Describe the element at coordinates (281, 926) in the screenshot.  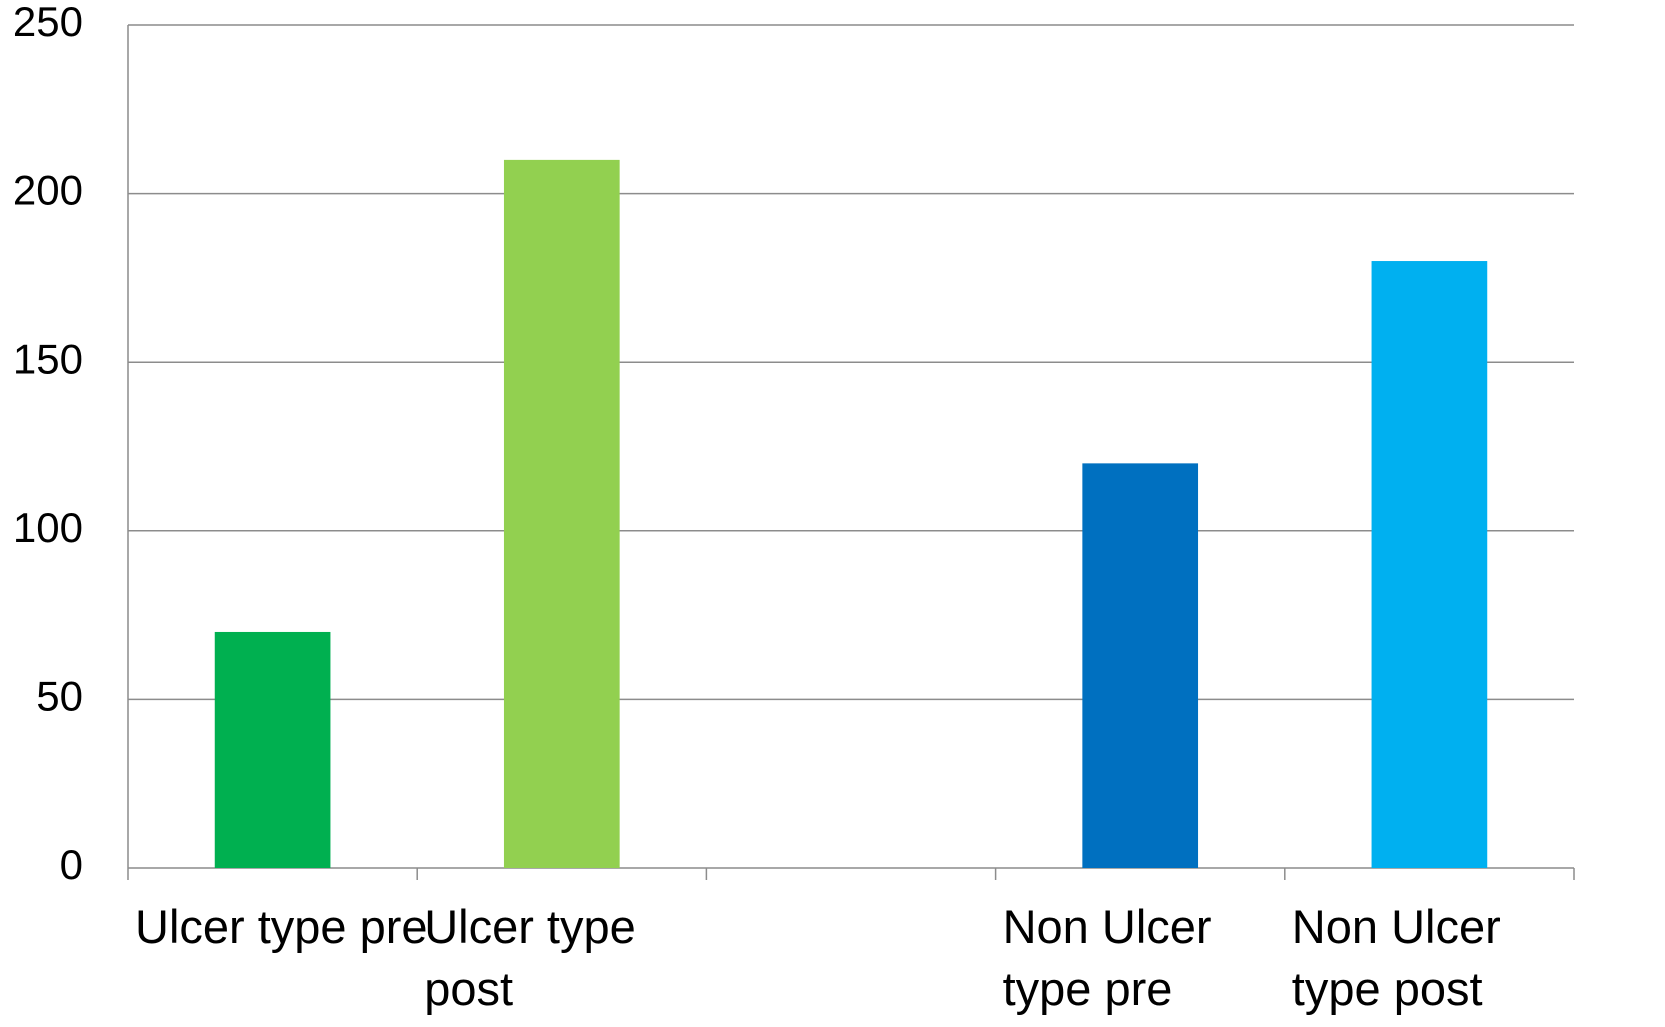
I see `x-tick-label: Ulcer type pre` at that location.